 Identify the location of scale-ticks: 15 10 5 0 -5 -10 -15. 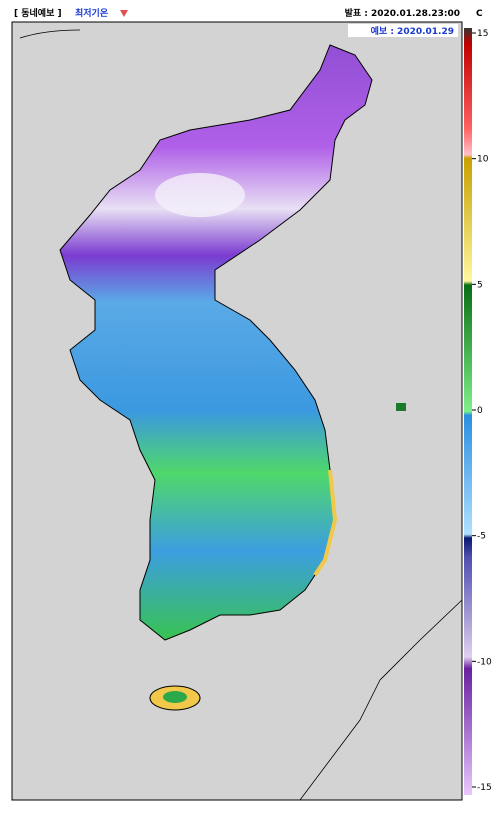
(482, 411).